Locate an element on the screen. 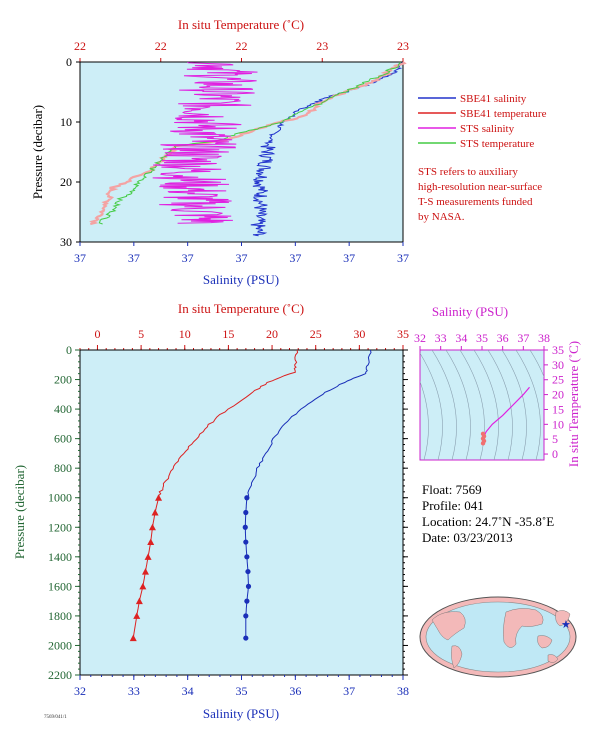 The image size is (601, 736). ts-top-tick-label: 37 is located at coordinates (523, 338).